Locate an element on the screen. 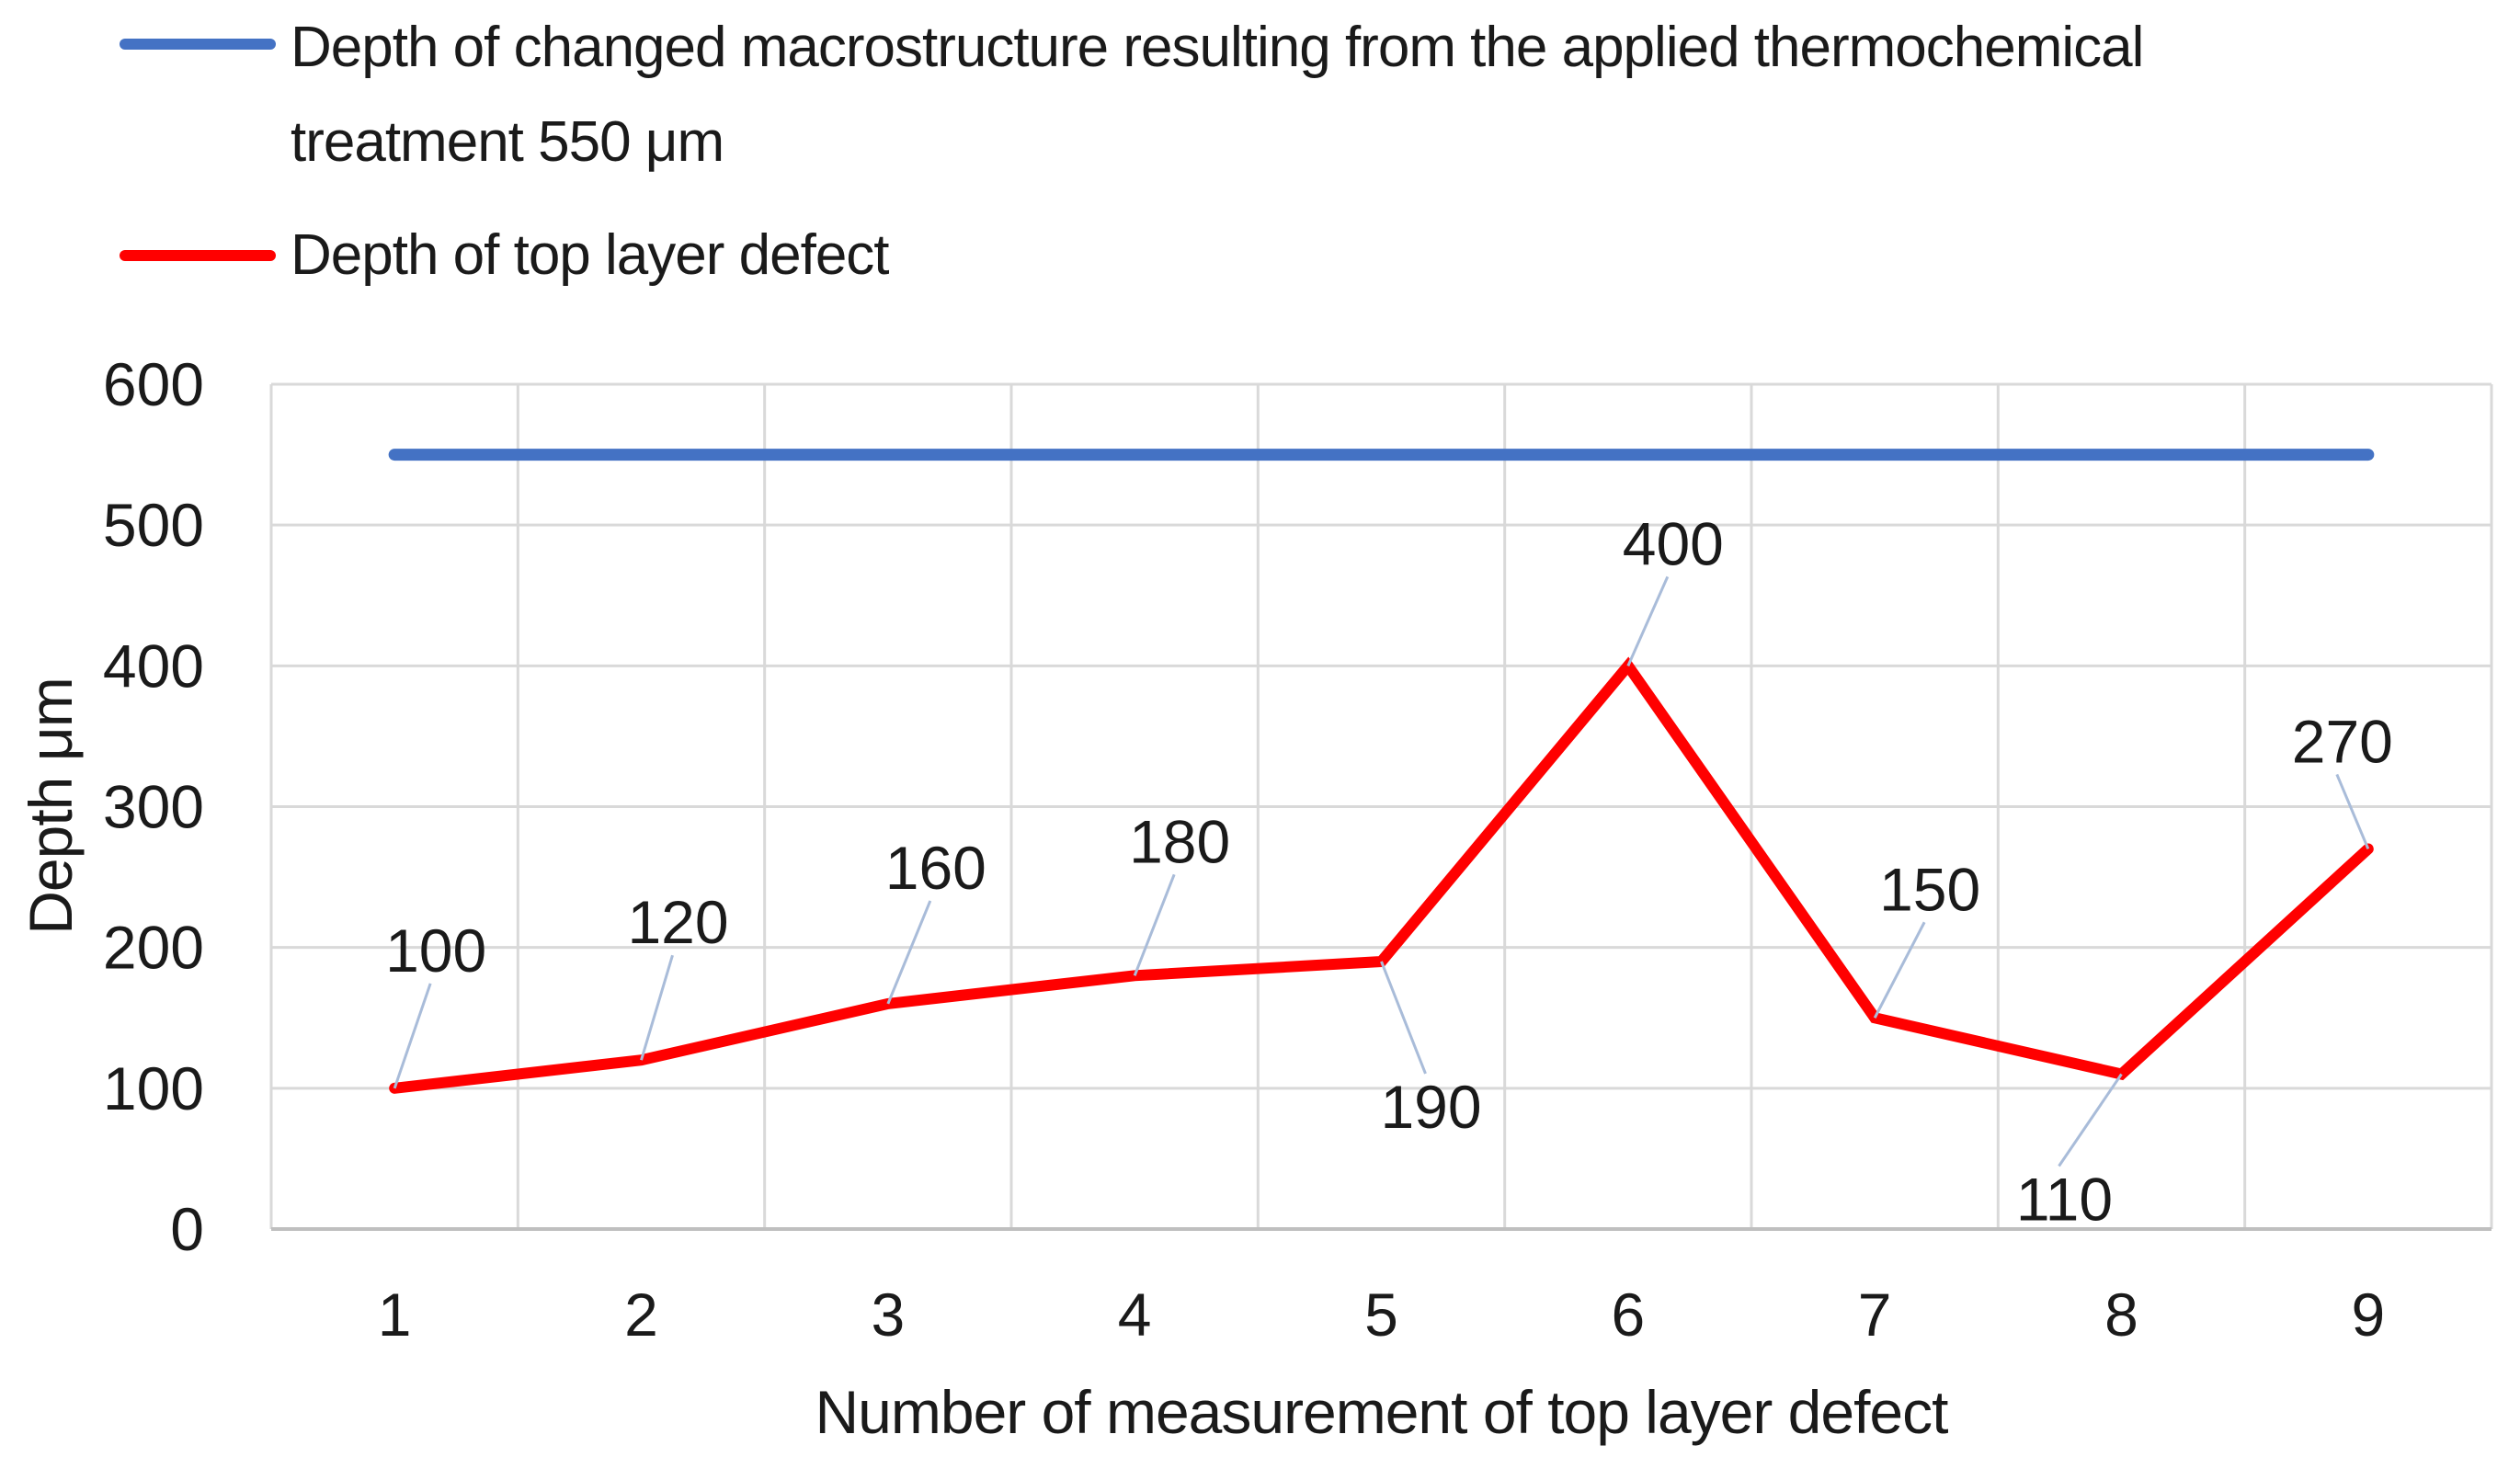 This screenshot has height=1480, width=2520. x-tick-label: 6 is located at coordinates (1628, 1315).